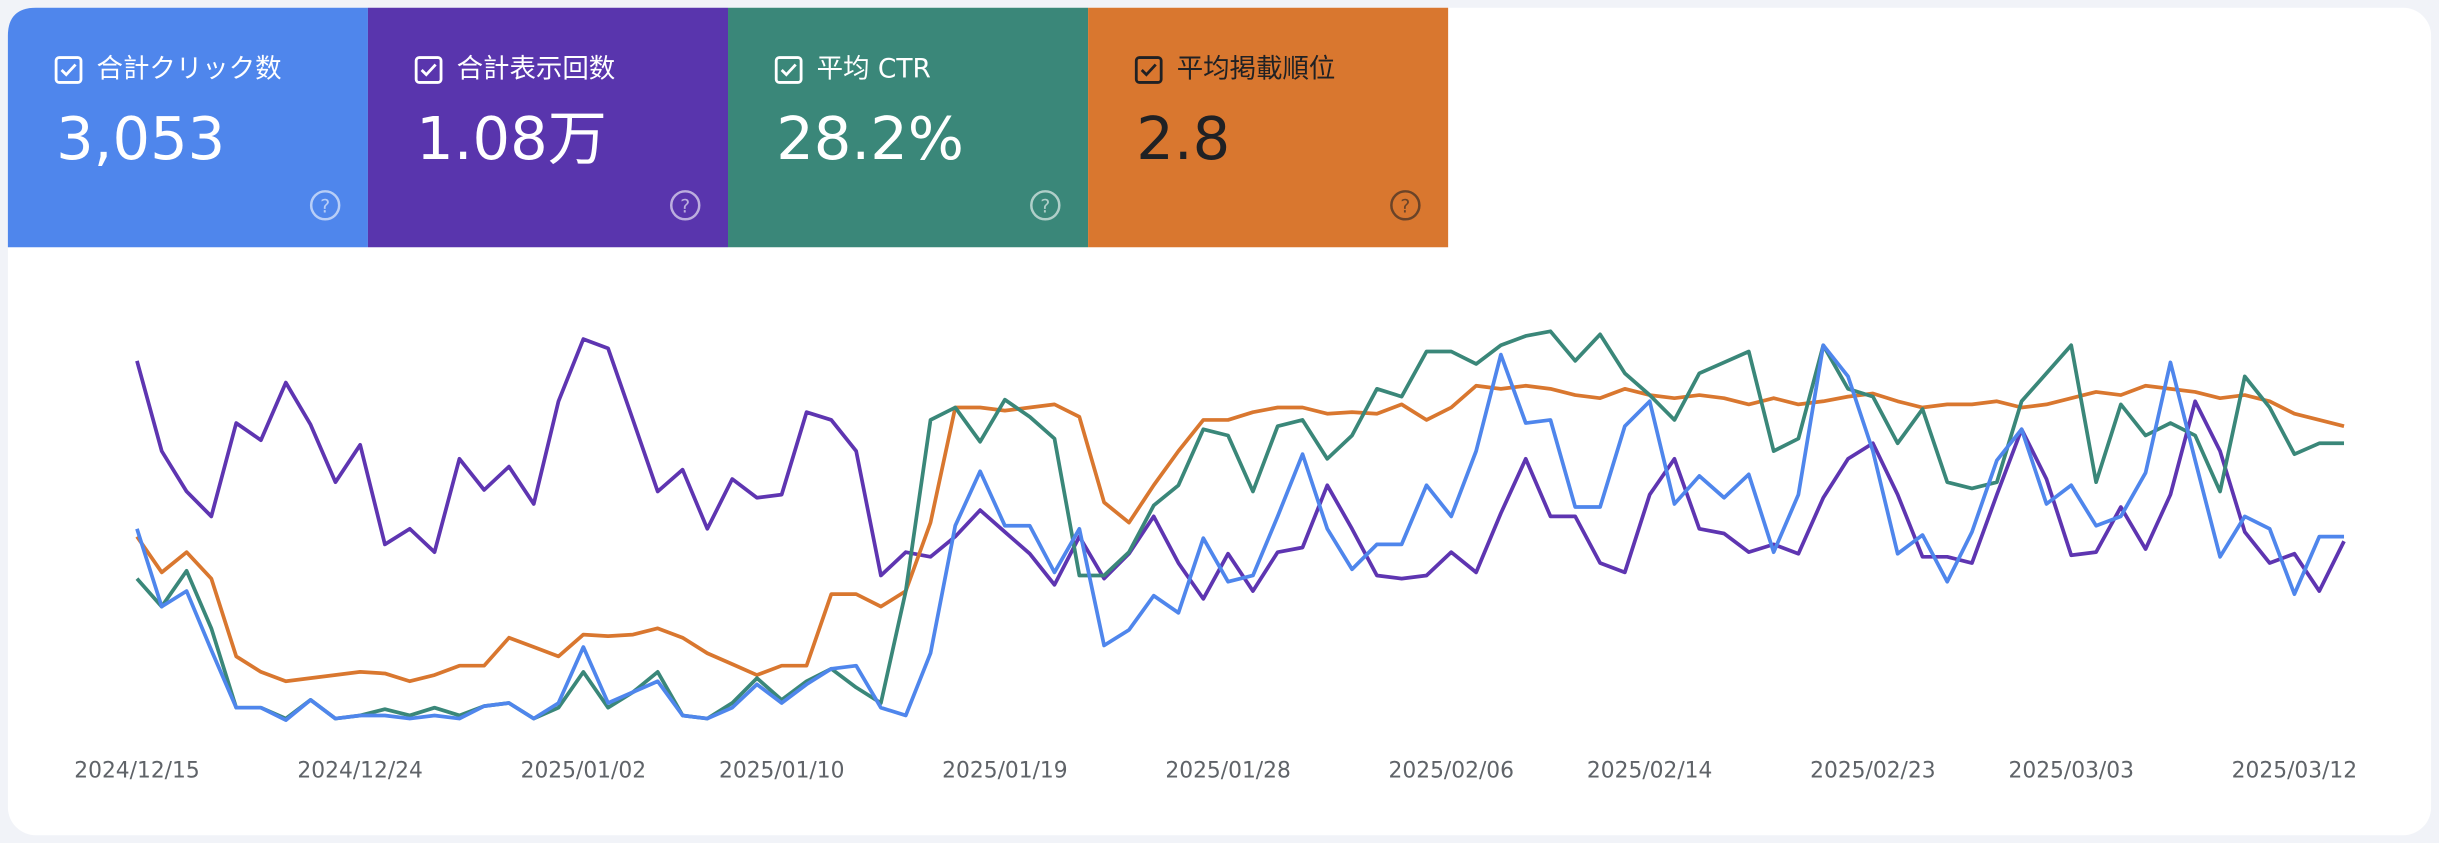 Image resolution: width=2439 pixels, height=843 pixels. I want to click on card-value: 28.2%, so click(870, 138).